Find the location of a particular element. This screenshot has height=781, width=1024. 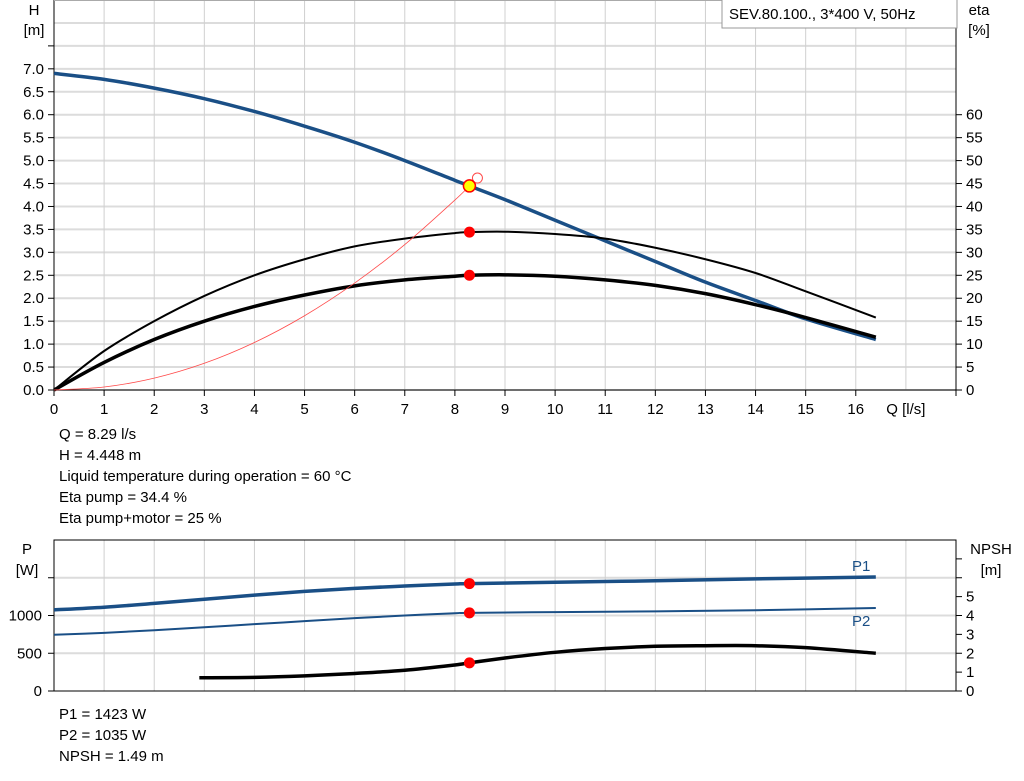

p-axis-label: P is located at coordinates (27, 549).